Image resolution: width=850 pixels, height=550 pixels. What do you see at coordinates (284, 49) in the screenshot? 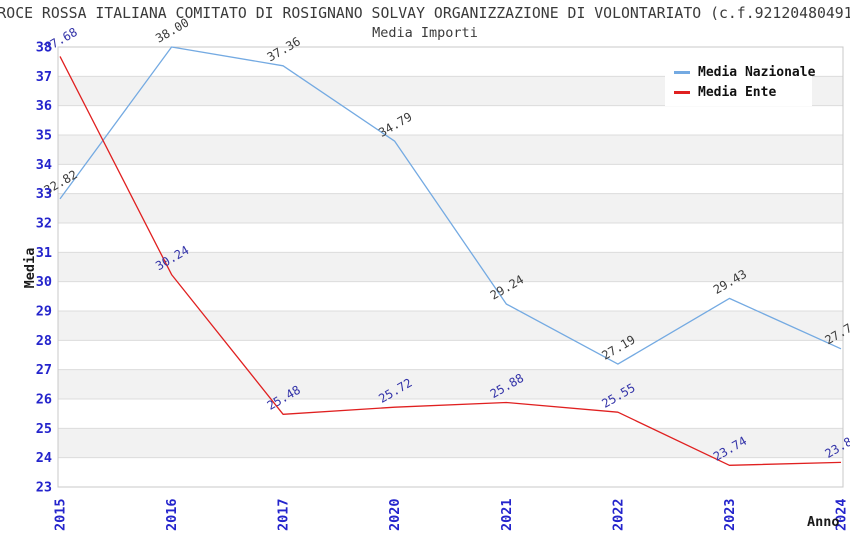
I see `value-label: 37.36` at bounding box center [284, 49].